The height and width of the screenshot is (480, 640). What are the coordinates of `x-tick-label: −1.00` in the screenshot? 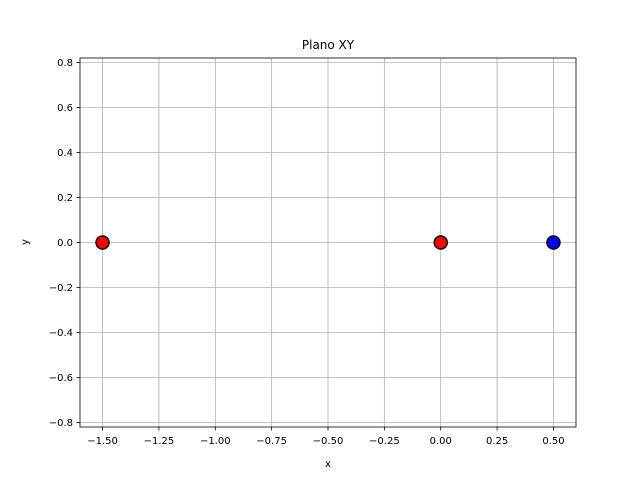 It's located at (215, 441).